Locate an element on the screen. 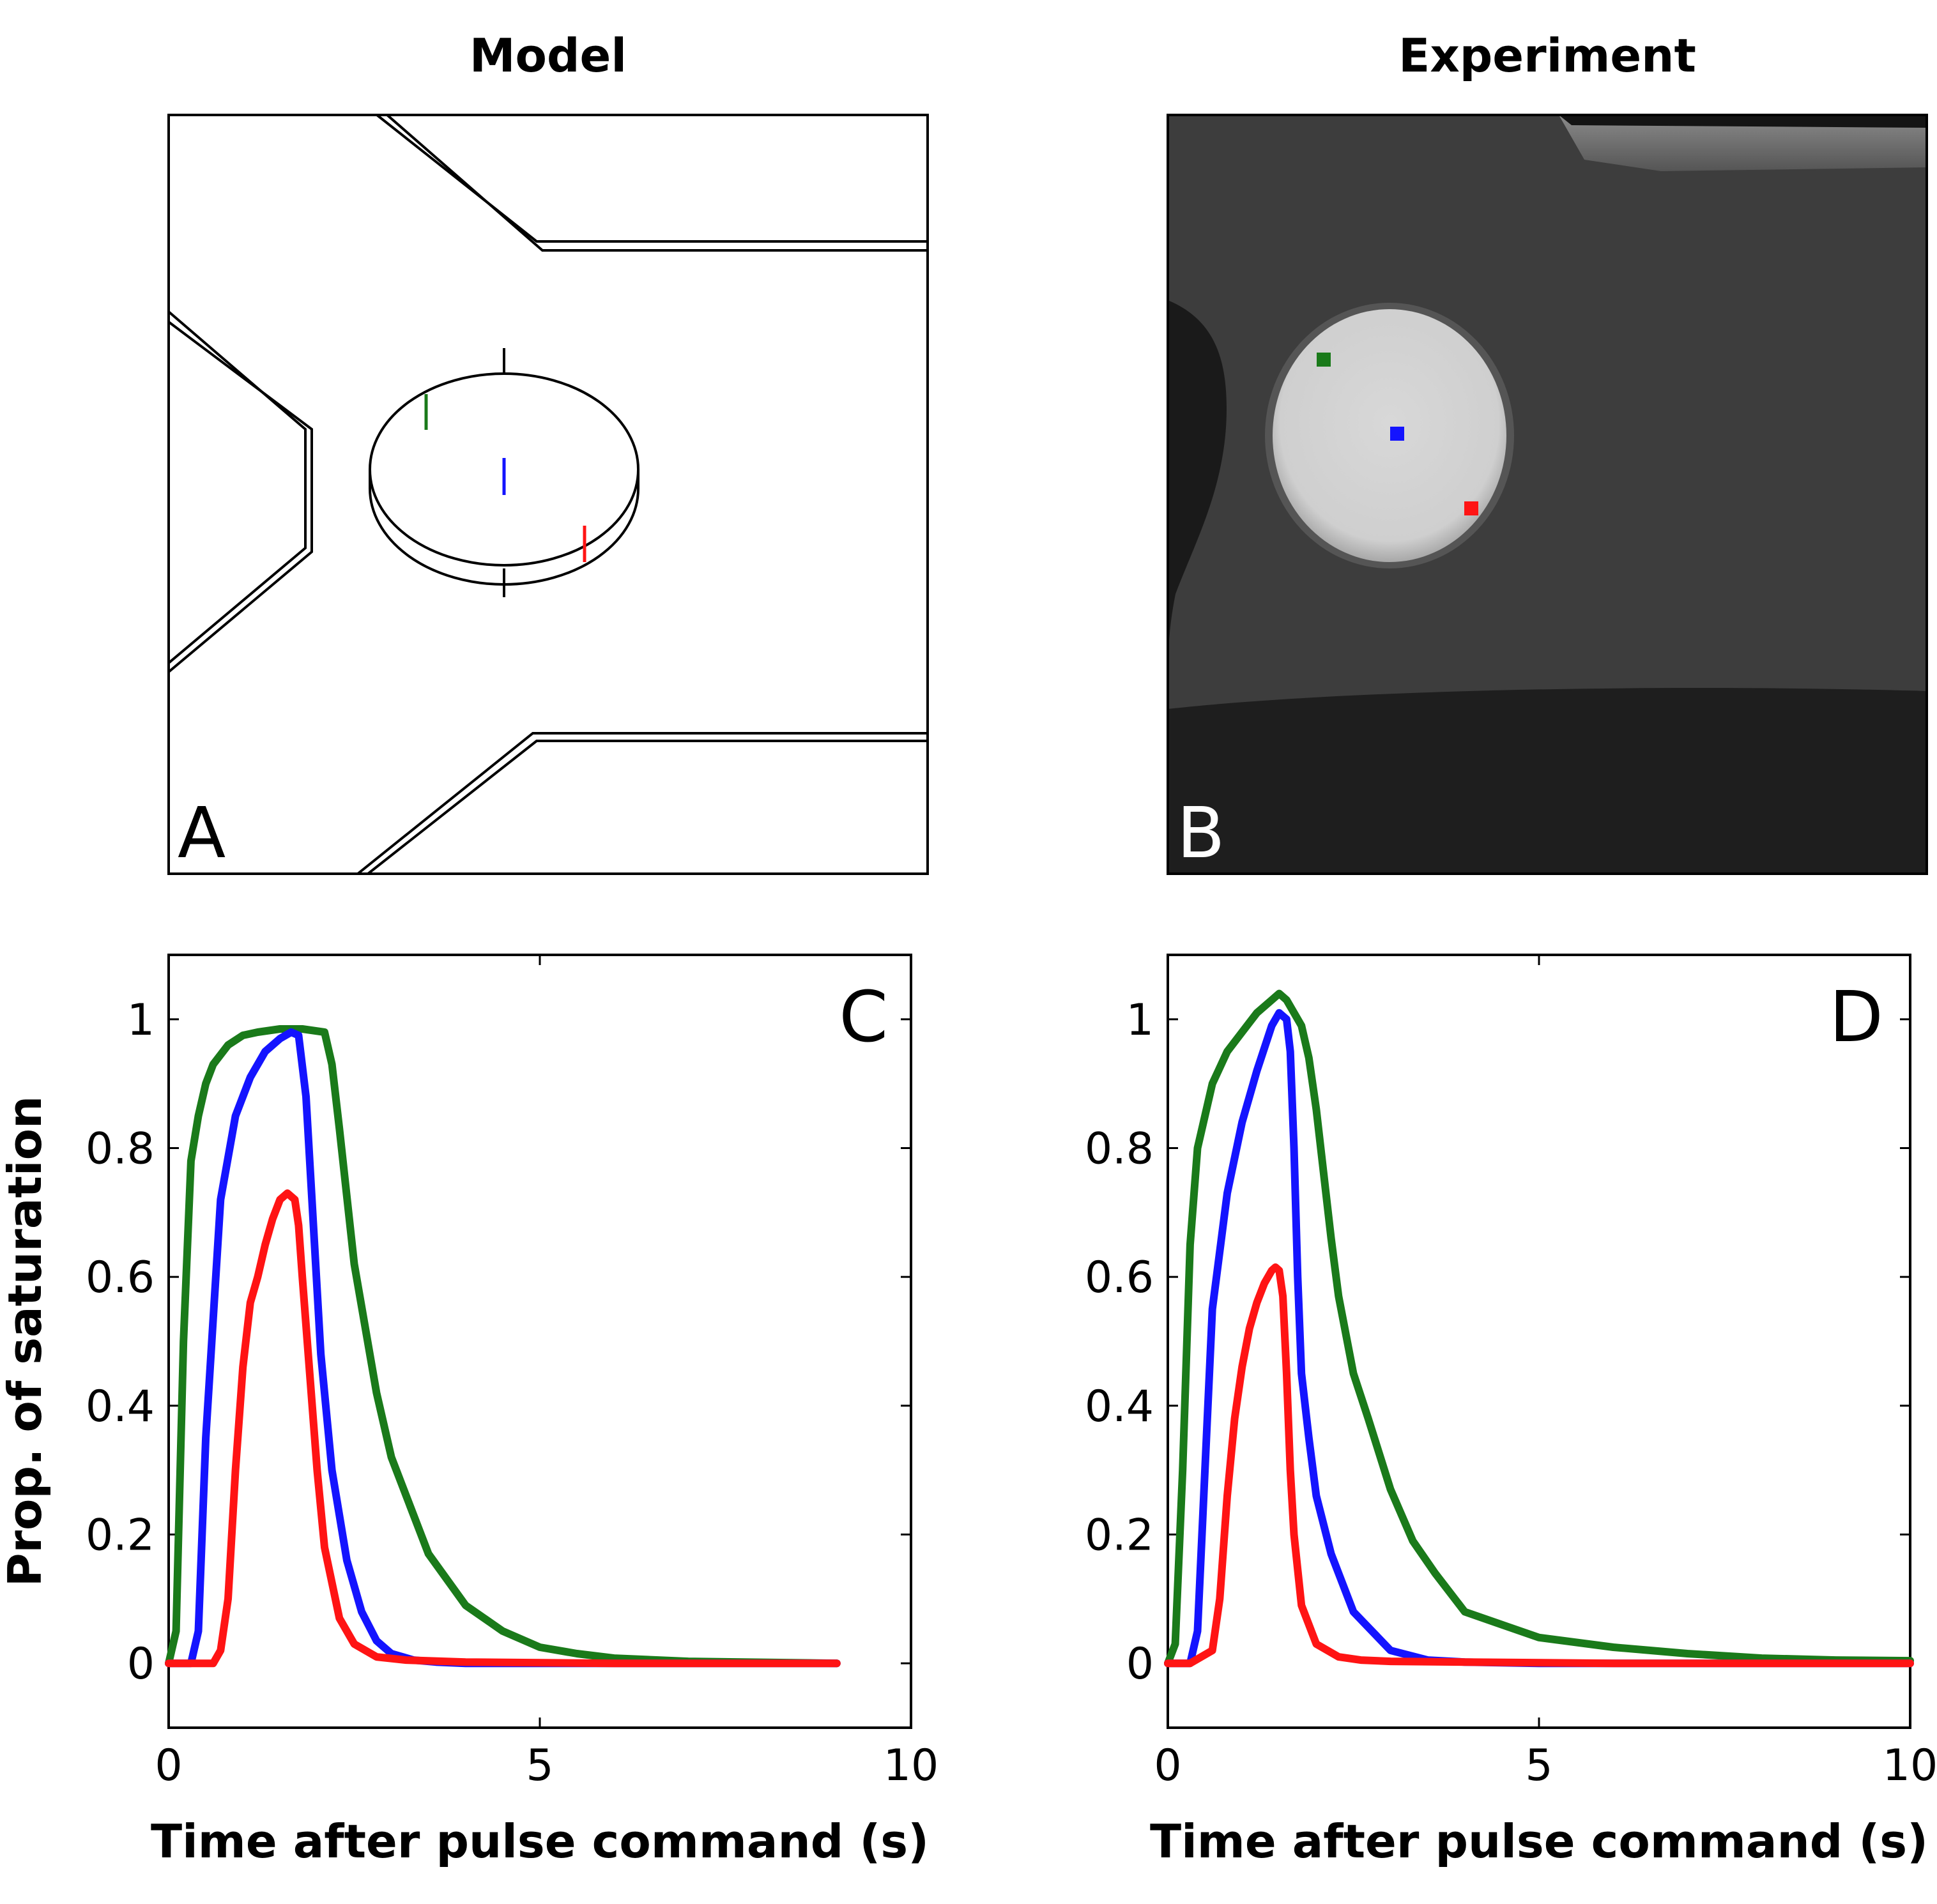 This screenshot has width=1937, height=1904. channel-top-outer is located at coordinates (652, 179).